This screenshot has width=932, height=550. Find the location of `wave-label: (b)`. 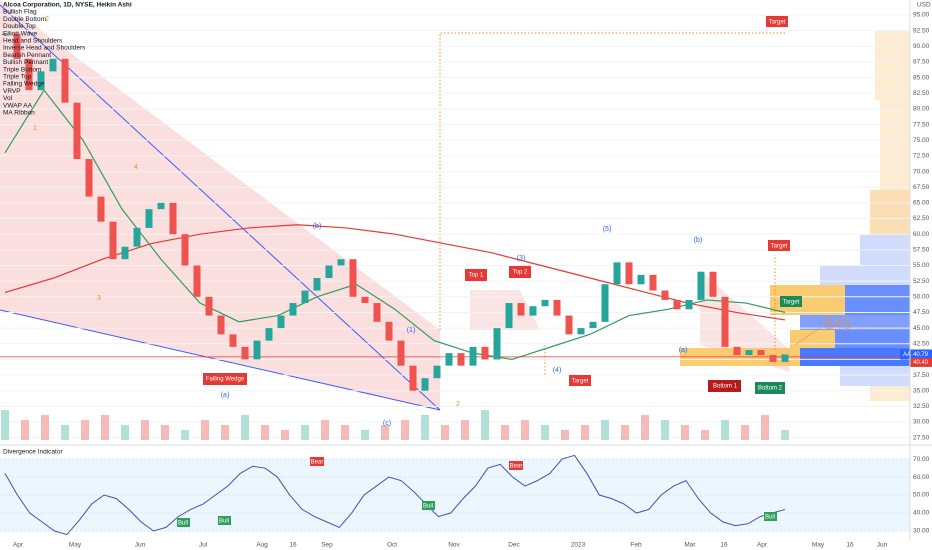

wave-label: (b) is located at coordinates (317, 226).